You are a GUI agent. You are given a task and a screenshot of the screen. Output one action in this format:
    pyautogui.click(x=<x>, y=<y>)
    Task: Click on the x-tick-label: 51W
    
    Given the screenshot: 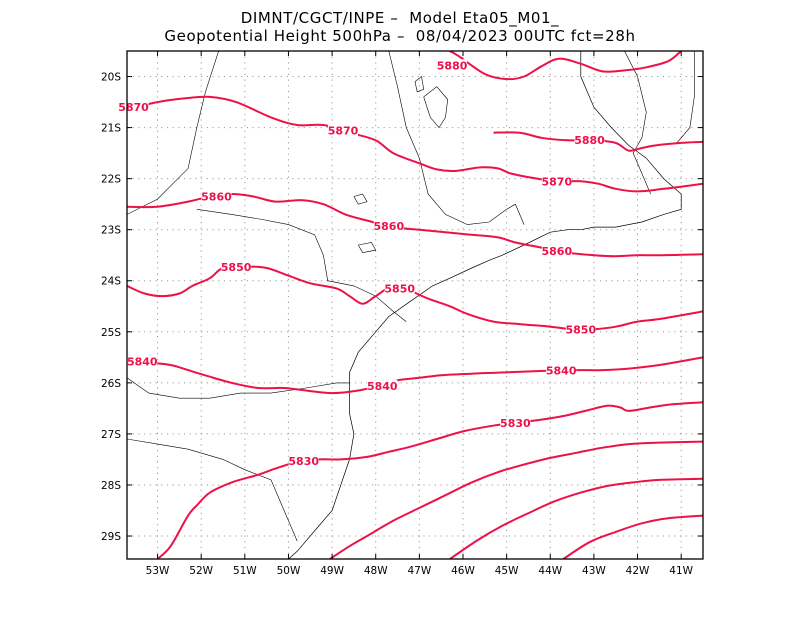 What is the action you would take?
    pyautogui.click(x=245, y=571)
    